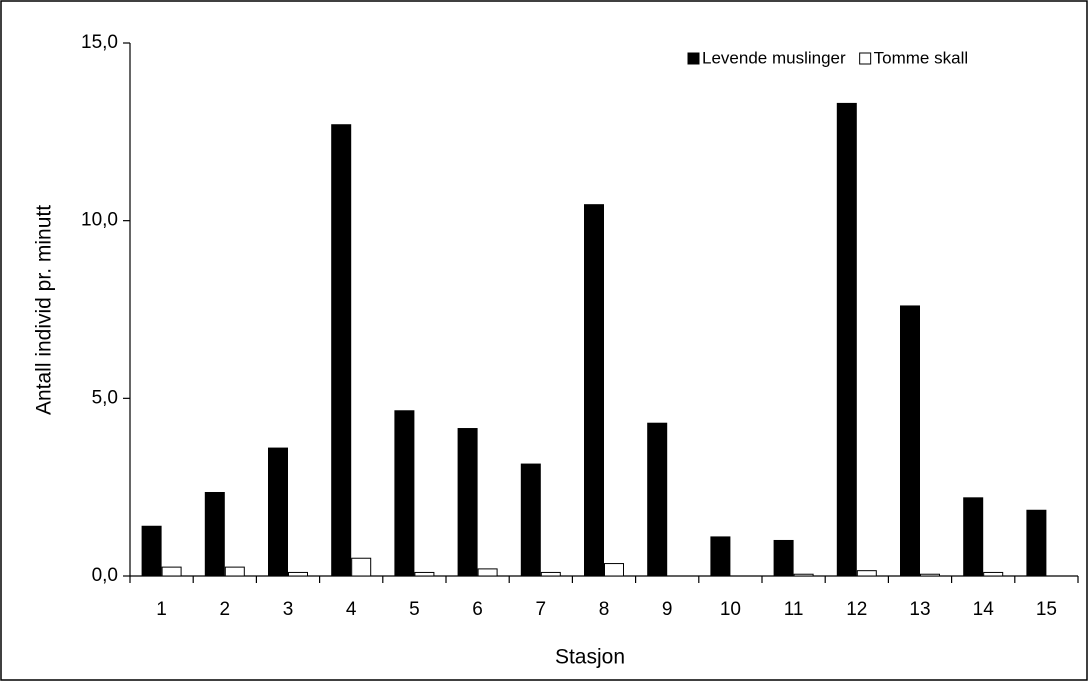  I want to click on x-tick-label: 10, so click(730, 609).